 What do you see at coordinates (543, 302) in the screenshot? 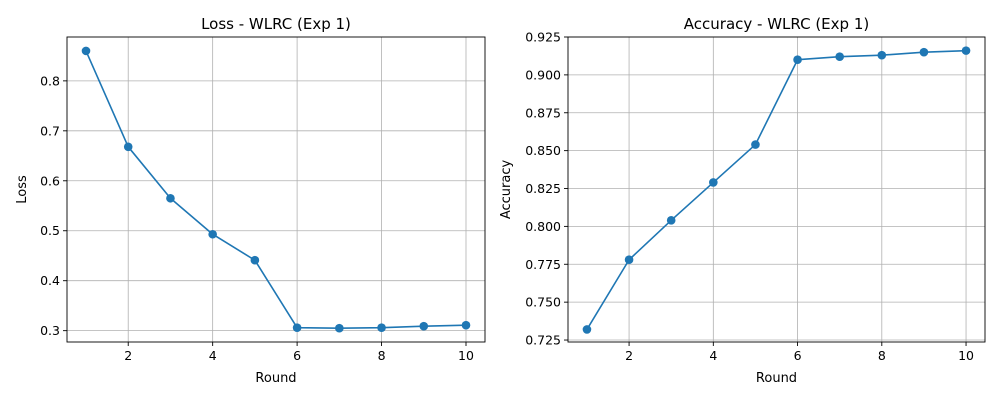
I see `accuracy-y-tick-label: 0.750` at bounding box center [543, 302].